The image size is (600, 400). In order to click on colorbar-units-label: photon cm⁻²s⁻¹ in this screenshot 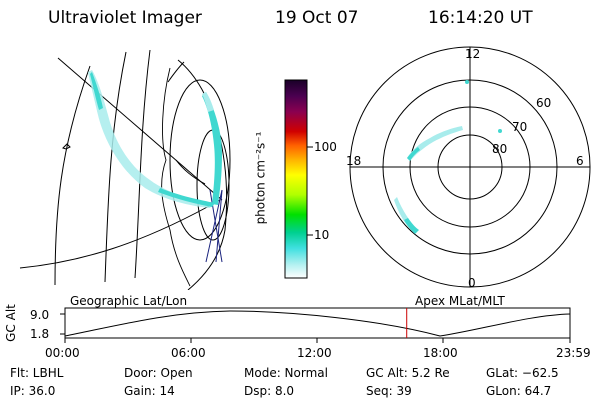, I will do `click(260, 178)`.